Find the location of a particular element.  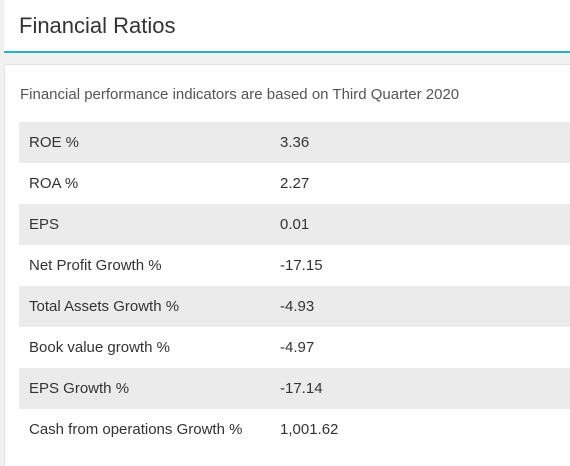

ratio-label: EPS Growth % is located at coordinates (144, 388).